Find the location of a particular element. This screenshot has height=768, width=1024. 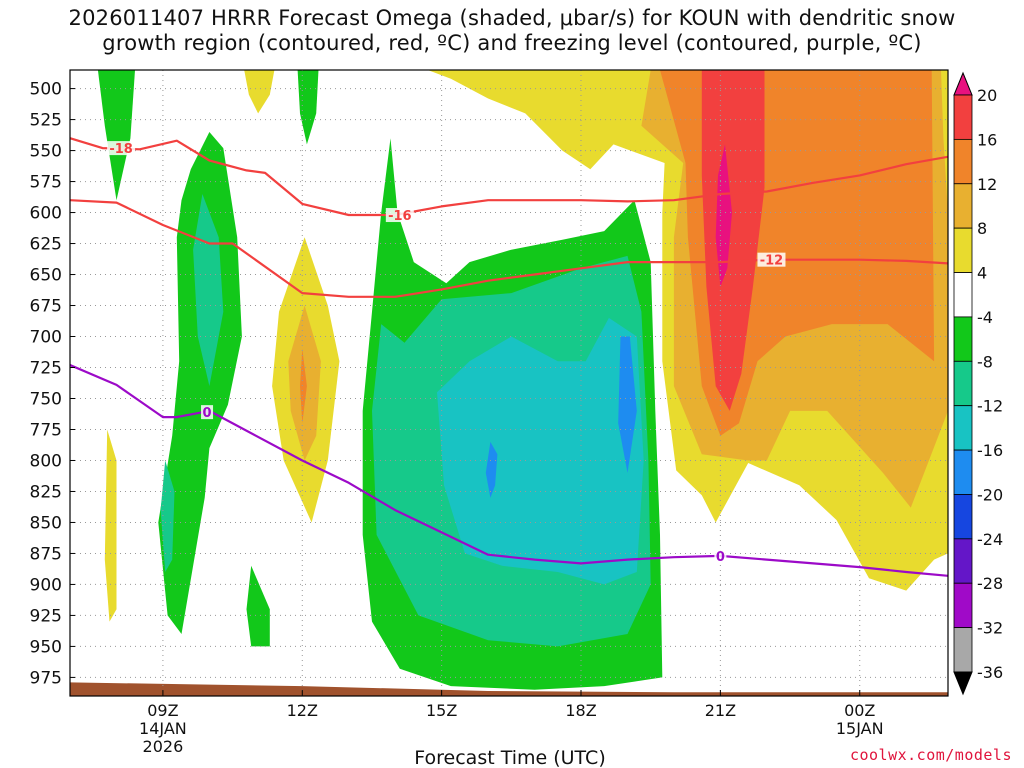

y-tick-label-950: 950 is located at coordinates (46, 647).